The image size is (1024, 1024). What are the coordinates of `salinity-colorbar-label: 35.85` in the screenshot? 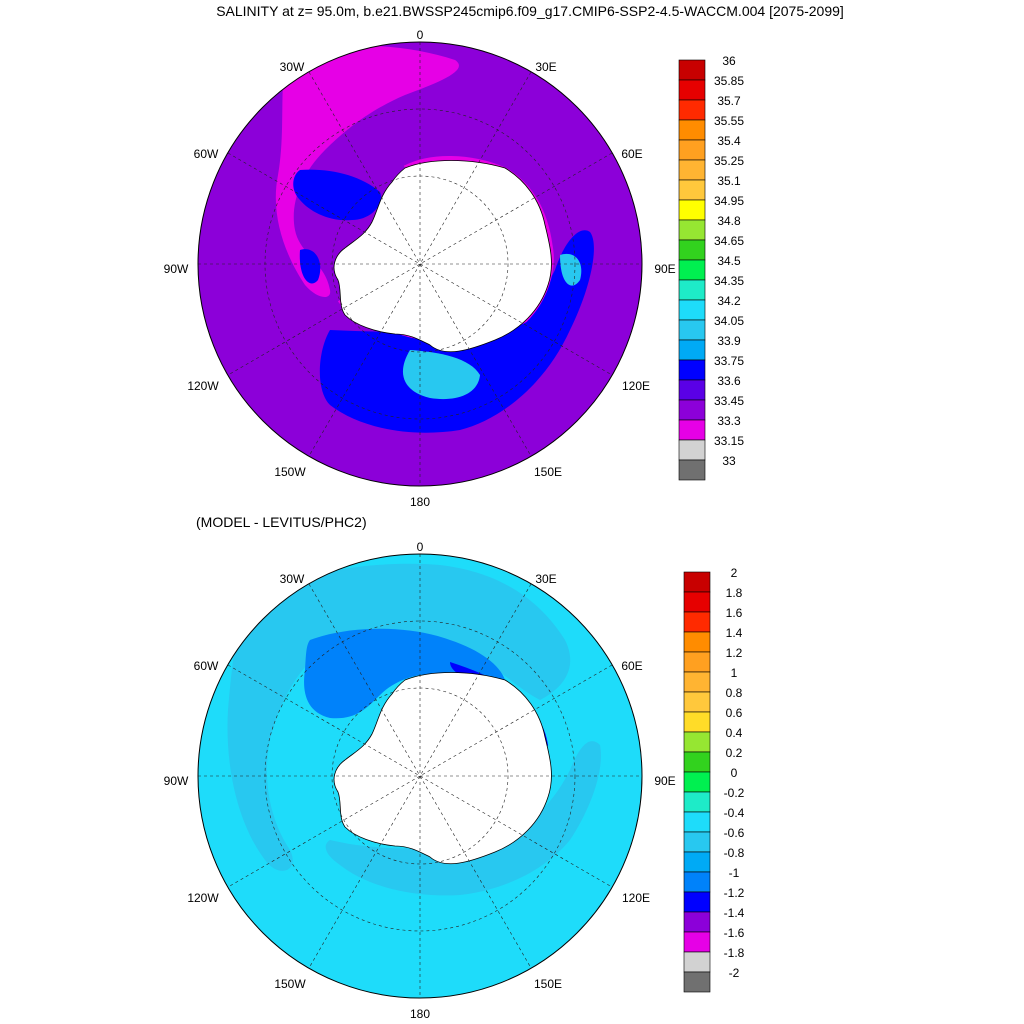 It's located at (729, 81).